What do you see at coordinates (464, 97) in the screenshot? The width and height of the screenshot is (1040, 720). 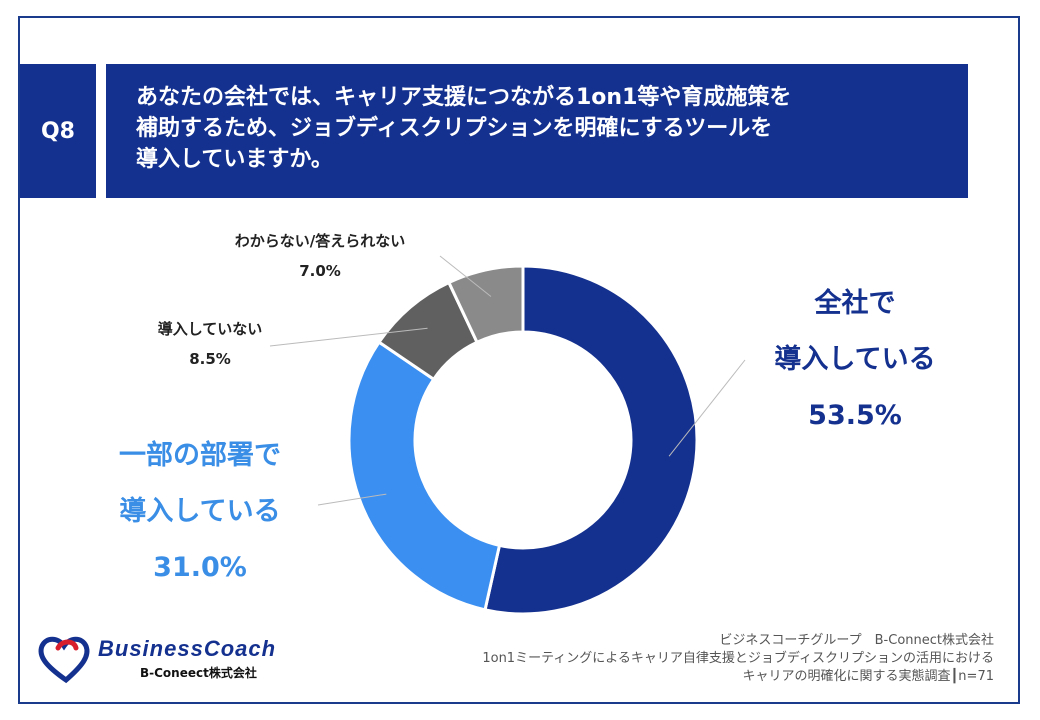 I see `title-line-1: あなたの会社では、キャリア支援につながる1on1等や育成施策を` at bounding box center [464, 97].